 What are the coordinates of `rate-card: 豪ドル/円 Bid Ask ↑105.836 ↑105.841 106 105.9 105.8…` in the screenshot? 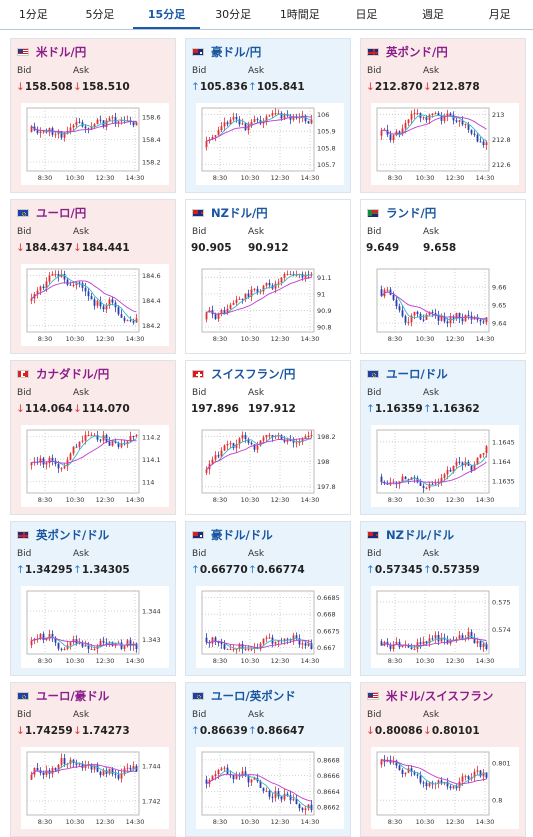 It's located at (268, 115).